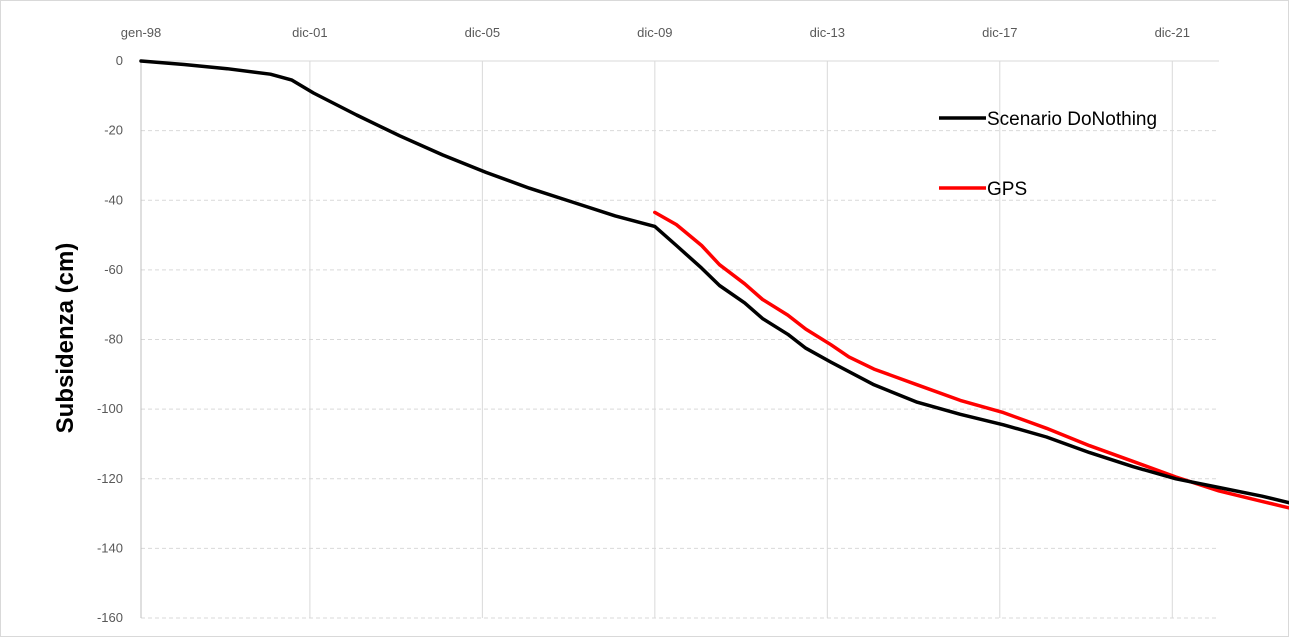 The width and height of the screenshot is (1289, 638). Describe the element at coordinates (110, 408) in the screenshot. I see `y-tick-label: -100` at that location.